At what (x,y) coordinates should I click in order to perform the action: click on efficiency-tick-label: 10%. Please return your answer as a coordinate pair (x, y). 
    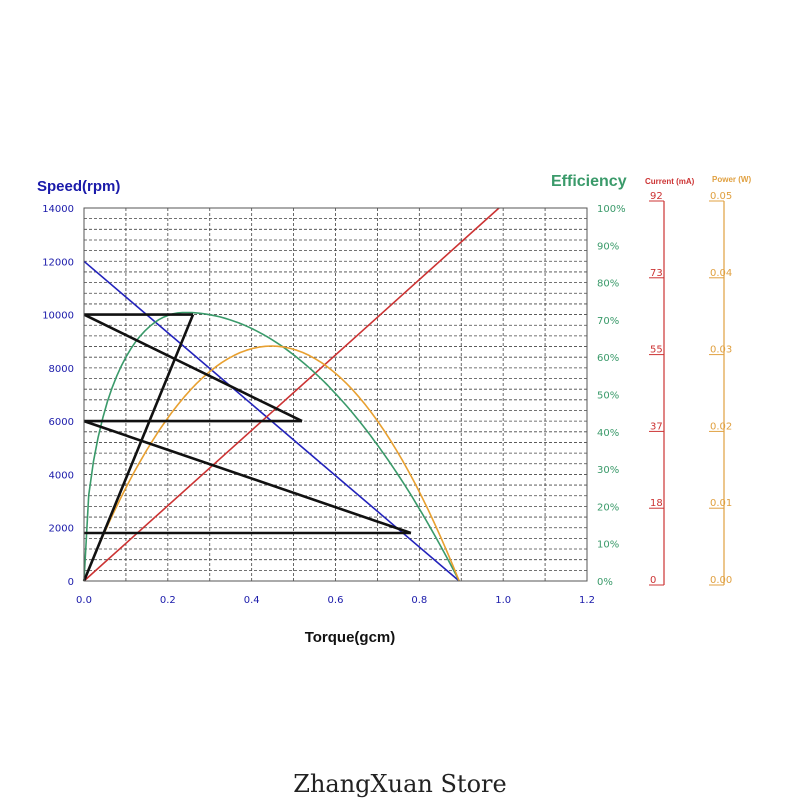
    Looking at the image, I should click on (608, 545).